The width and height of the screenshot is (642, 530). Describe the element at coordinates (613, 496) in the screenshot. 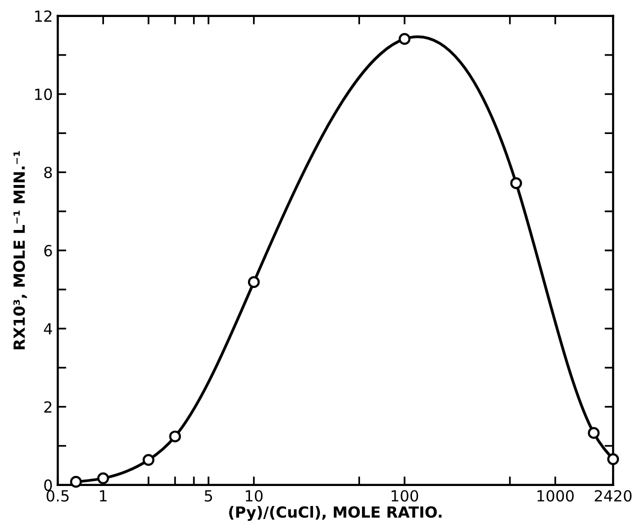

I see `x-tick-label: 2420` at that location.